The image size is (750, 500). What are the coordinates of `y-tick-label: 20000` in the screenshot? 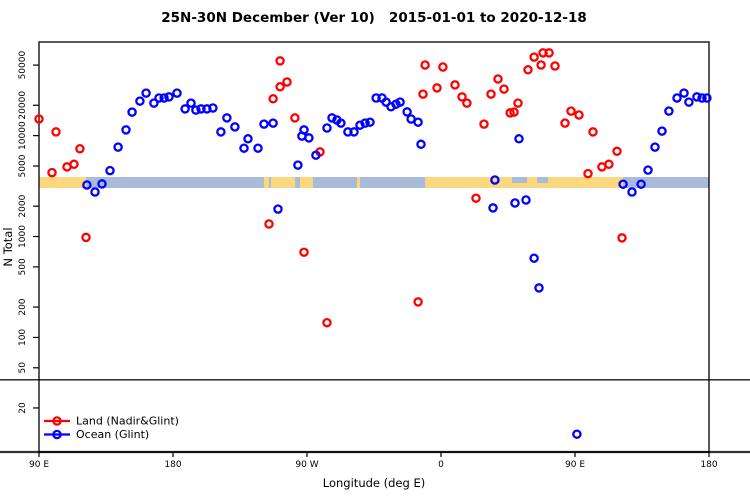 It's located at (23, 105).